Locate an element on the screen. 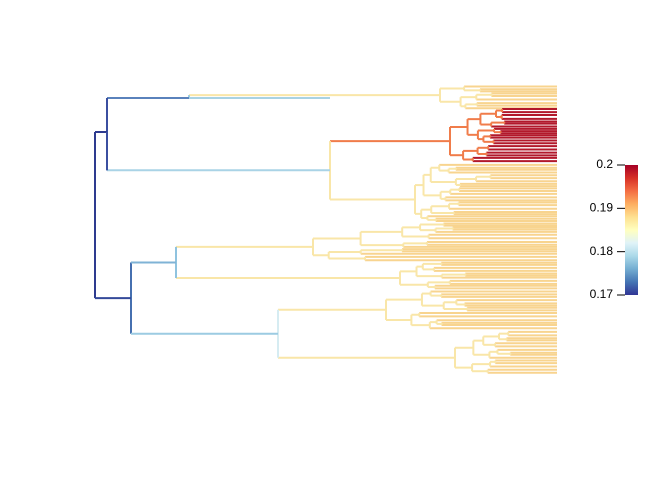 The height and width of the screenshot is (485, 672). colorbar-tick-label: 0.19 is located at coordinates (602, 208).